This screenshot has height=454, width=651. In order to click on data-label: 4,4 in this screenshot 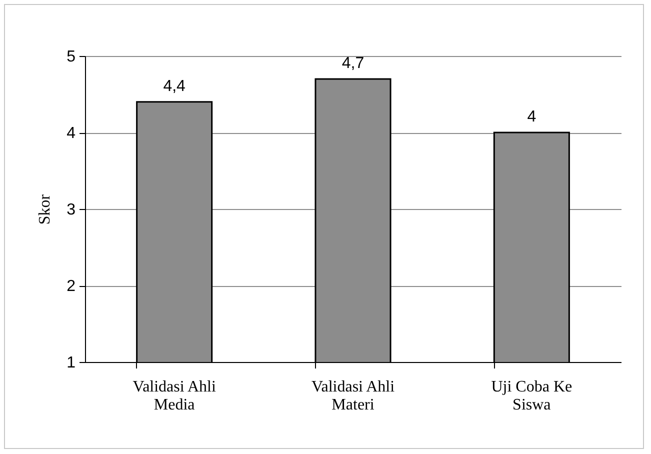, I will do `click(174, 86)`.